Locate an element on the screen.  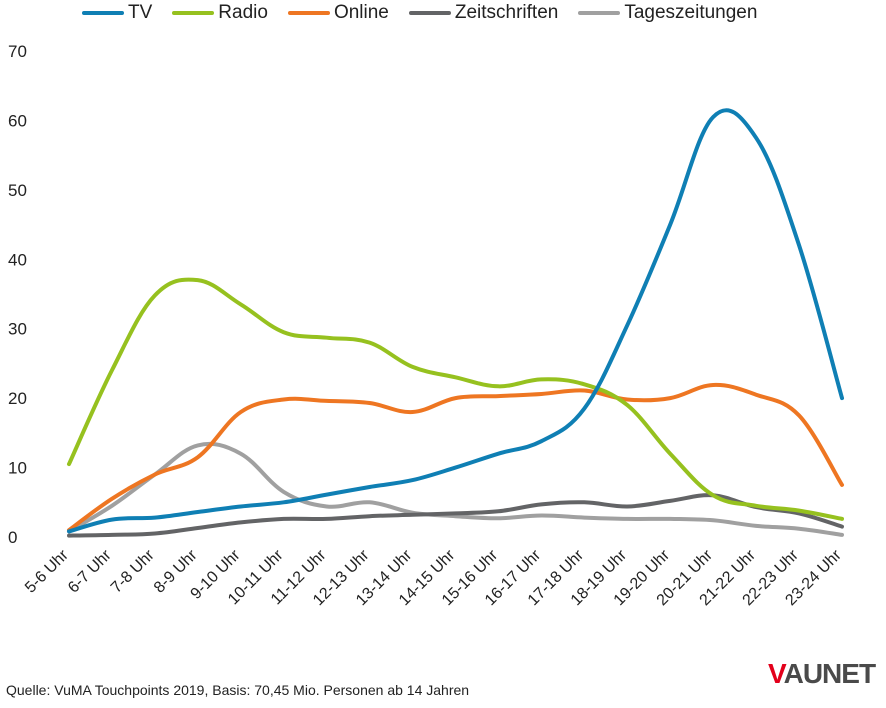
legend-item-radio: Radio is located at coordinates (220, 13).